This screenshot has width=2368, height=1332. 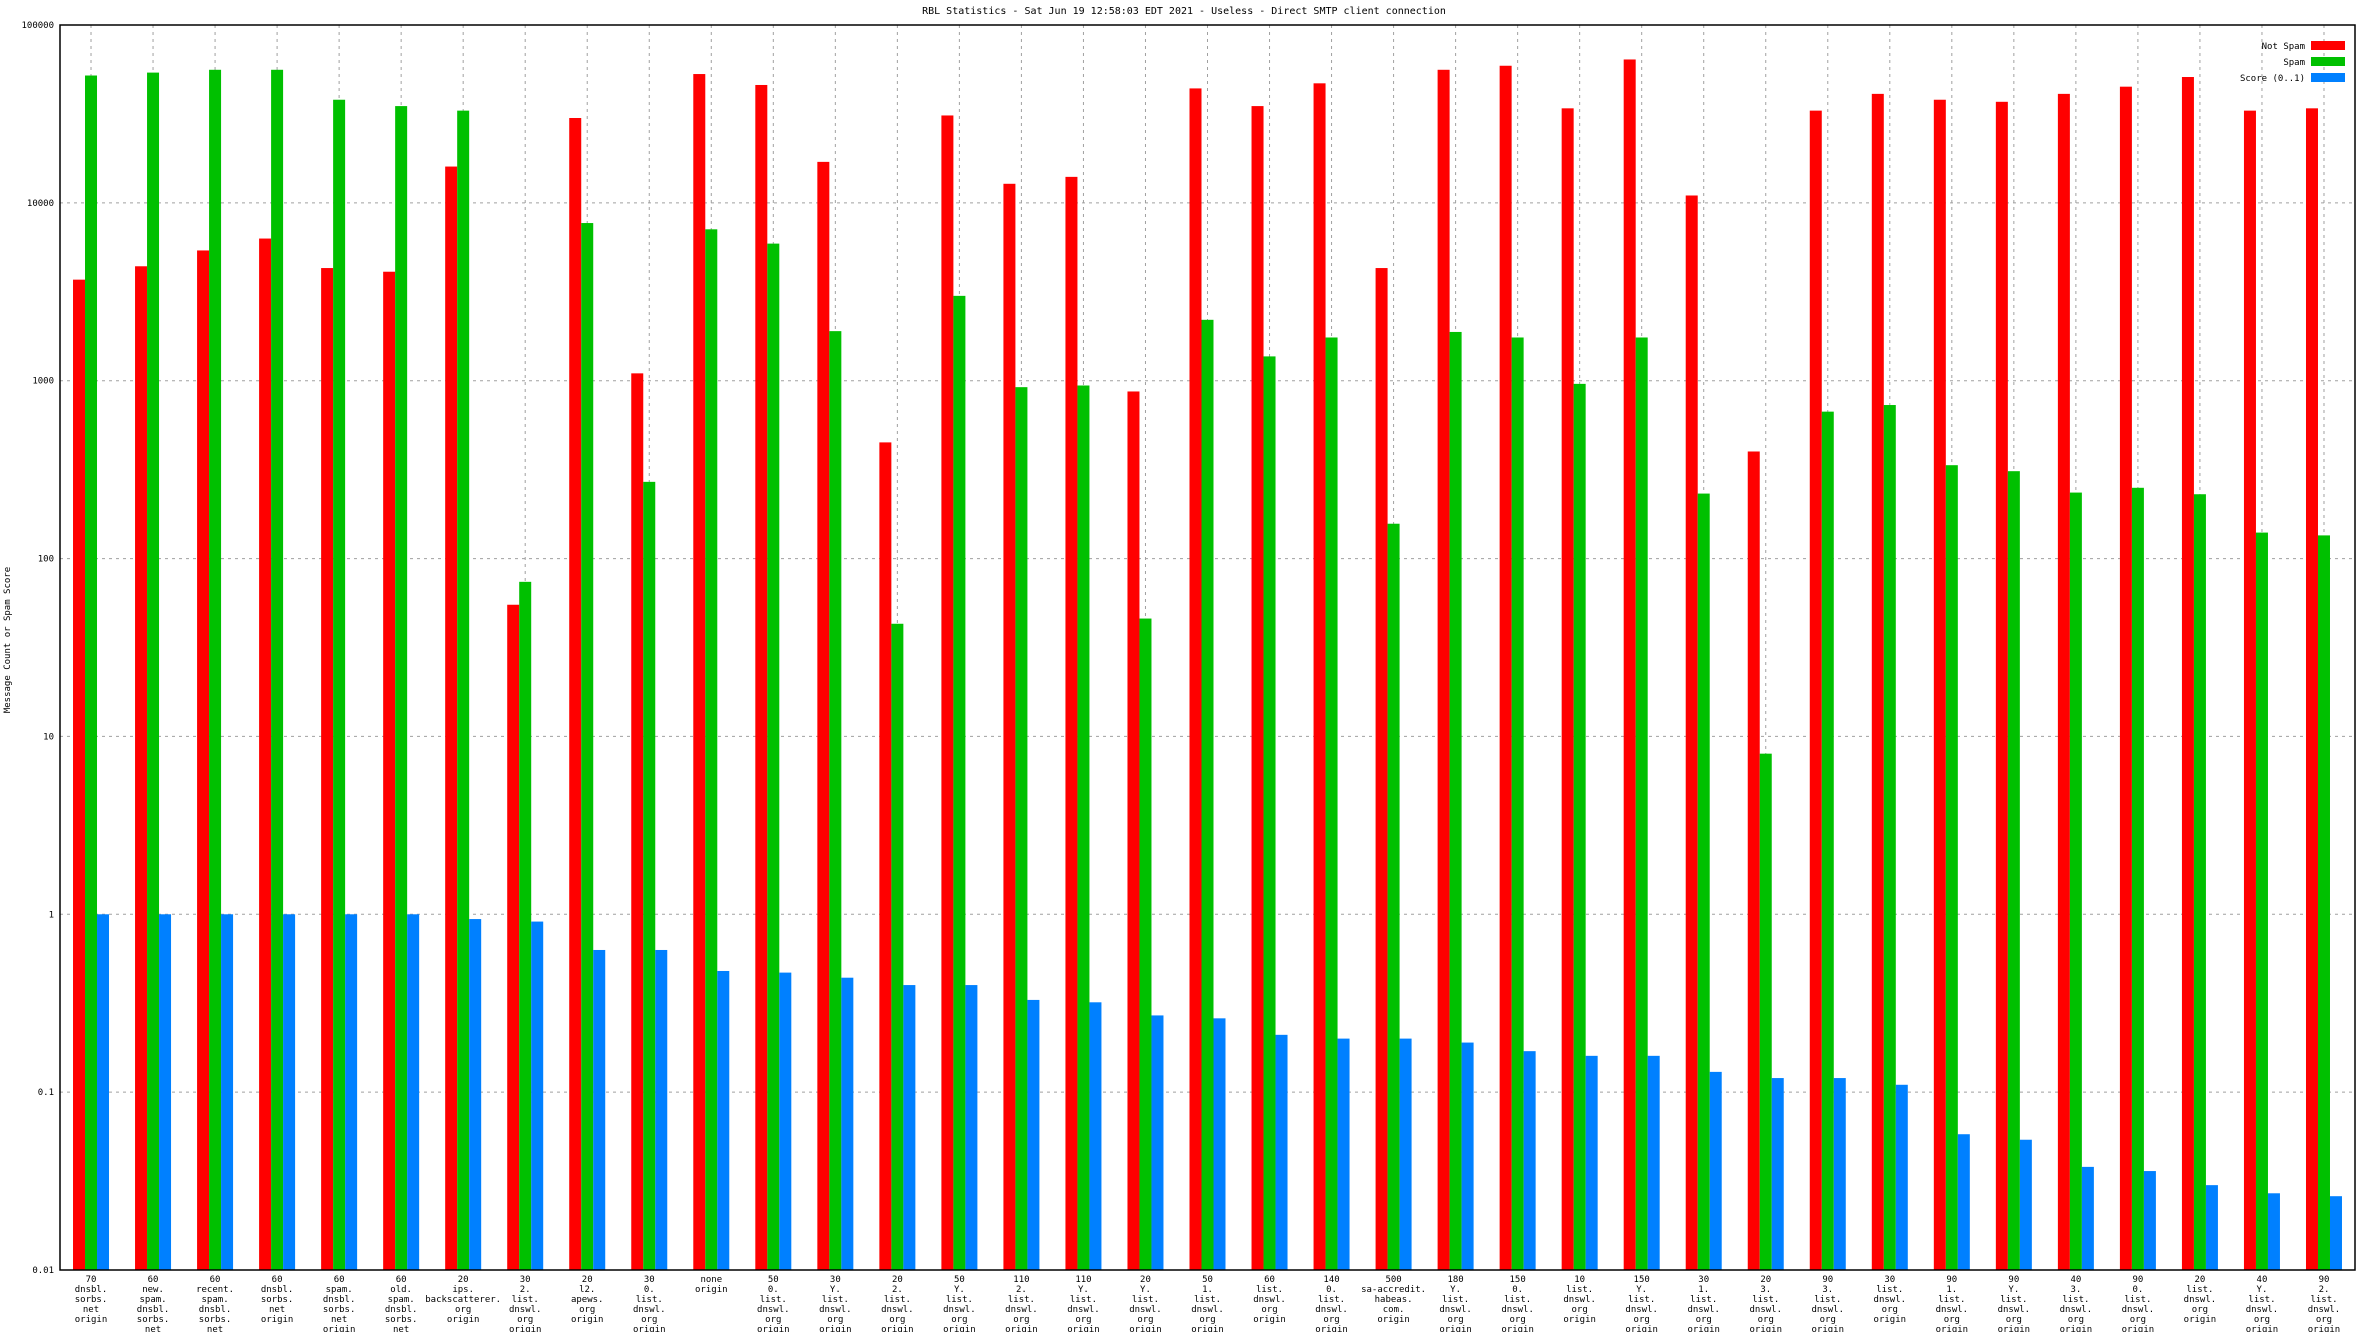 I want to click on x-tick-label: 20 3. list. dnswl. org origin, so click(x=1765, y=1303).